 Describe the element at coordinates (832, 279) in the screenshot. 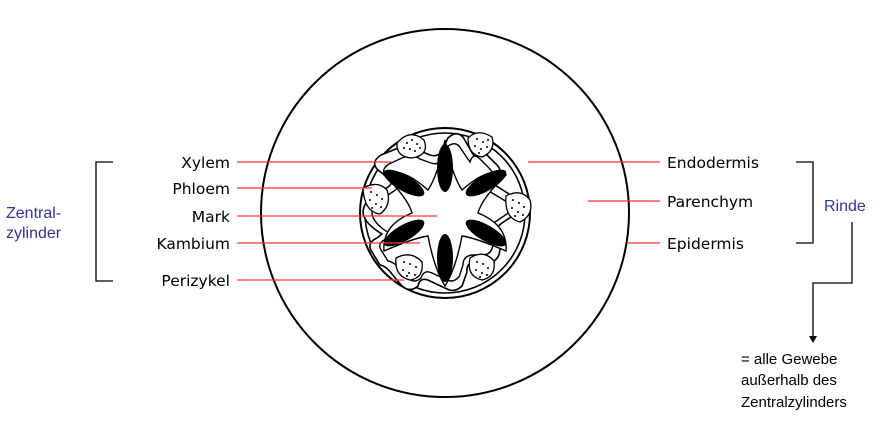

I see `rinde-to-note-connector` at that location.